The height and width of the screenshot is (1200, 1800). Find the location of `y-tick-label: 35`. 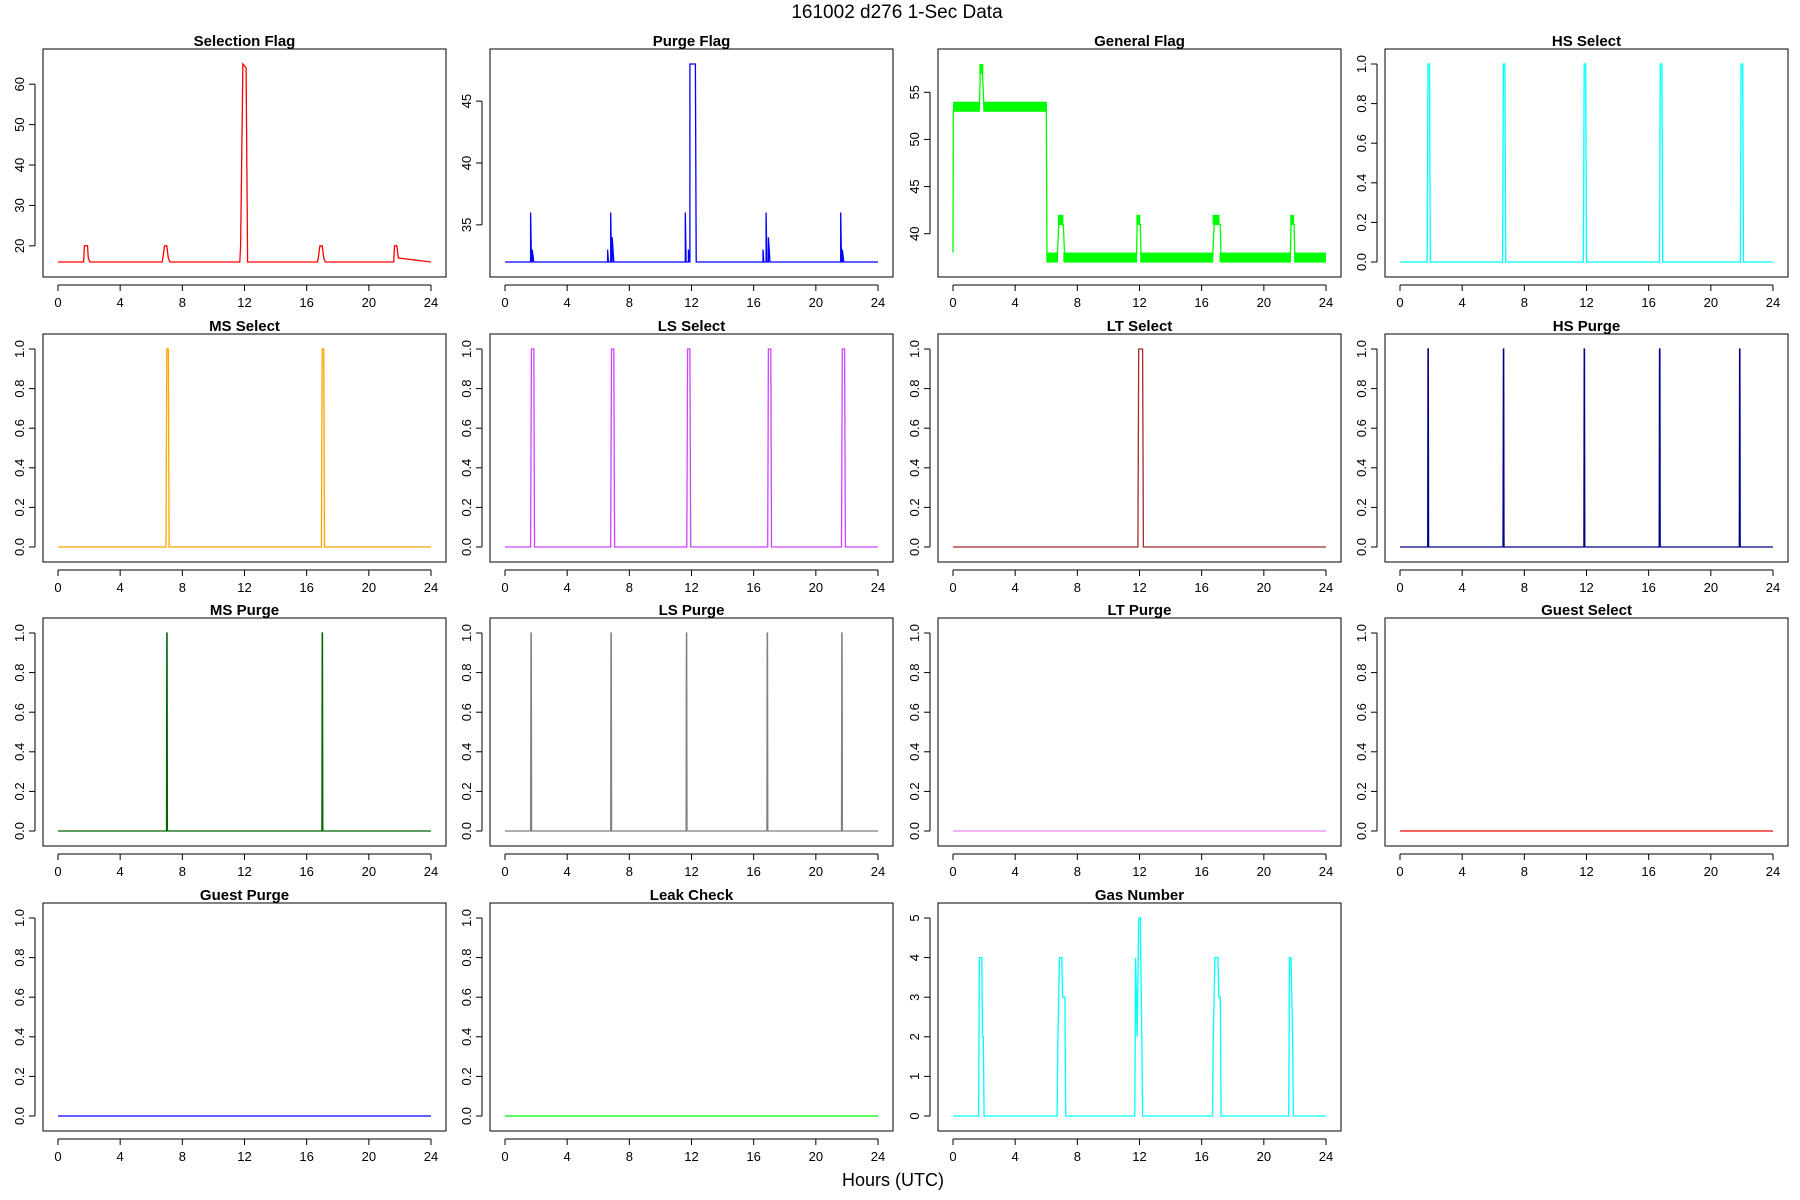

y-tick-label: 35 is located at coordinates (466, 225).